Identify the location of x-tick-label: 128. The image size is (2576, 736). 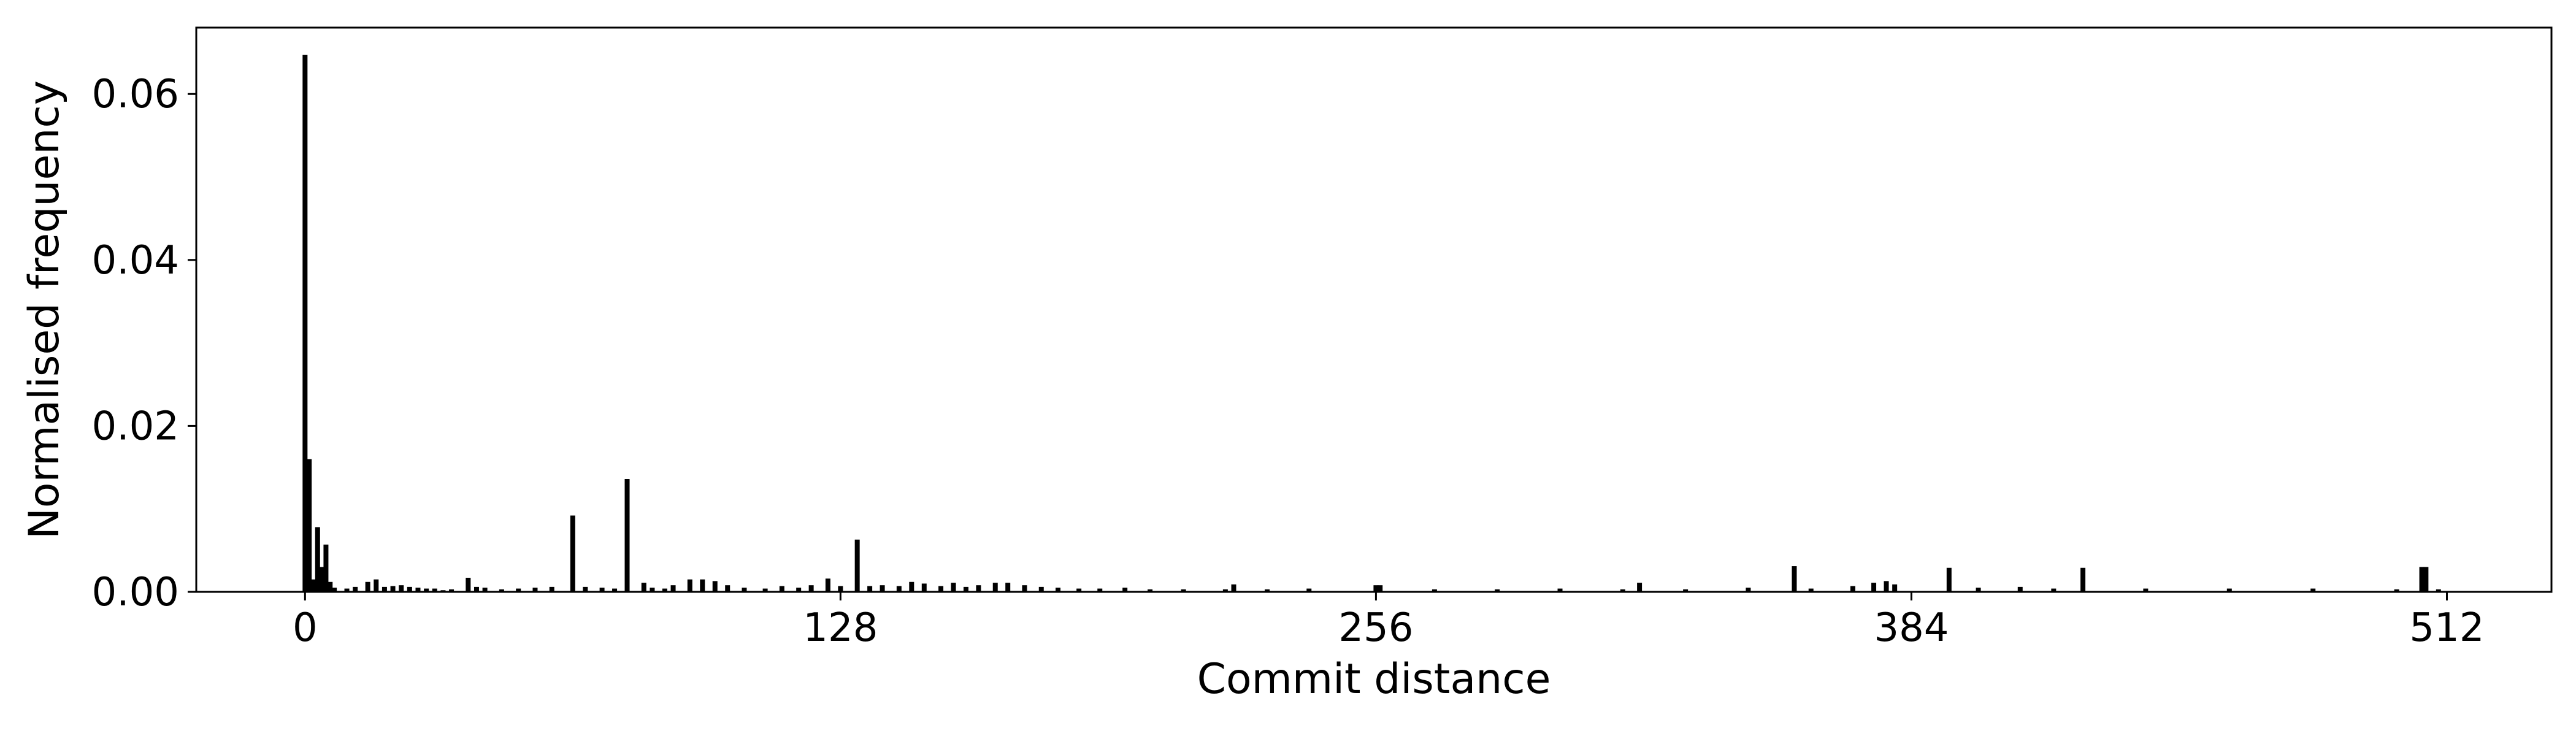
(840, 628).